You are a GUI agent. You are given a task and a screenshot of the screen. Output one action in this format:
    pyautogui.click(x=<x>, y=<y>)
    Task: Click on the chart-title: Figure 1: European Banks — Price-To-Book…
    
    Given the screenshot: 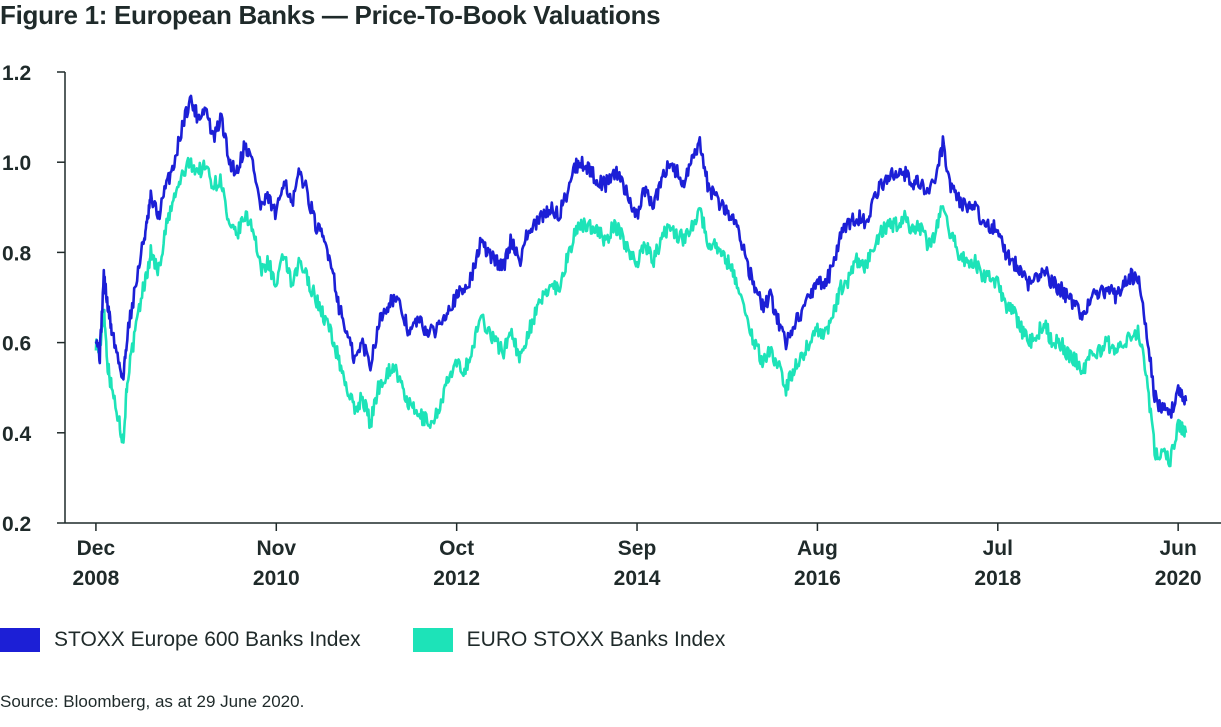 What is the action you would take?
    pyautogui.click(x=330, y=15)
    